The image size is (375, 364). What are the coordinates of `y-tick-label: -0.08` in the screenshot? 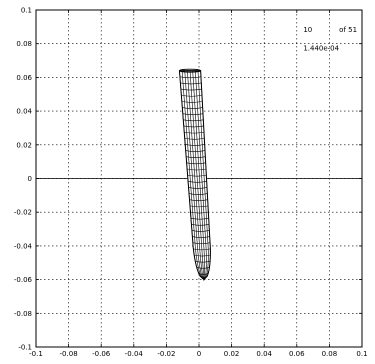 It's located at (23, 314).